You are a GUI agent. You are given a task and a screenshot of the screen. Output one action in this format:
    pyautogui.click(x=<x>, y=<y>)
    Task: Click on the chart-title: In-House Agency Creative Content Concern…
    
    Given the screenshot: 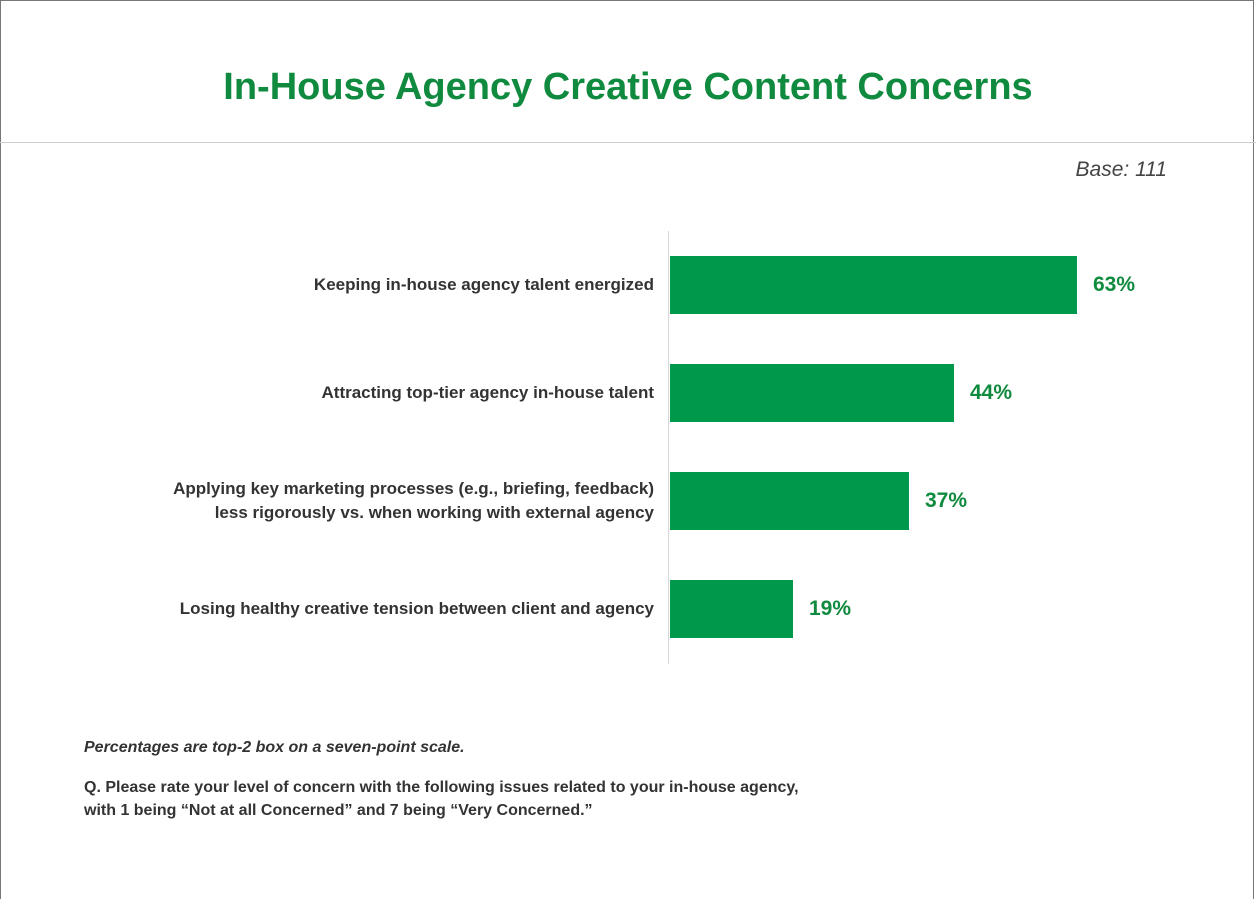 What is the action you would take?
    pyautogui.click(x=628, y=87)
    